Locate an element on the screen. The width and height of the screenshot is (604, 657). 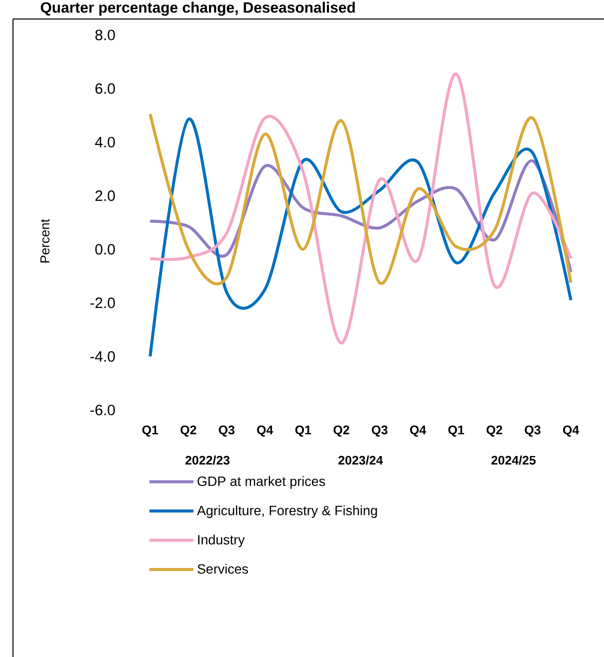
y-tick-label: -2.0 is located at coordinates (102, 303).